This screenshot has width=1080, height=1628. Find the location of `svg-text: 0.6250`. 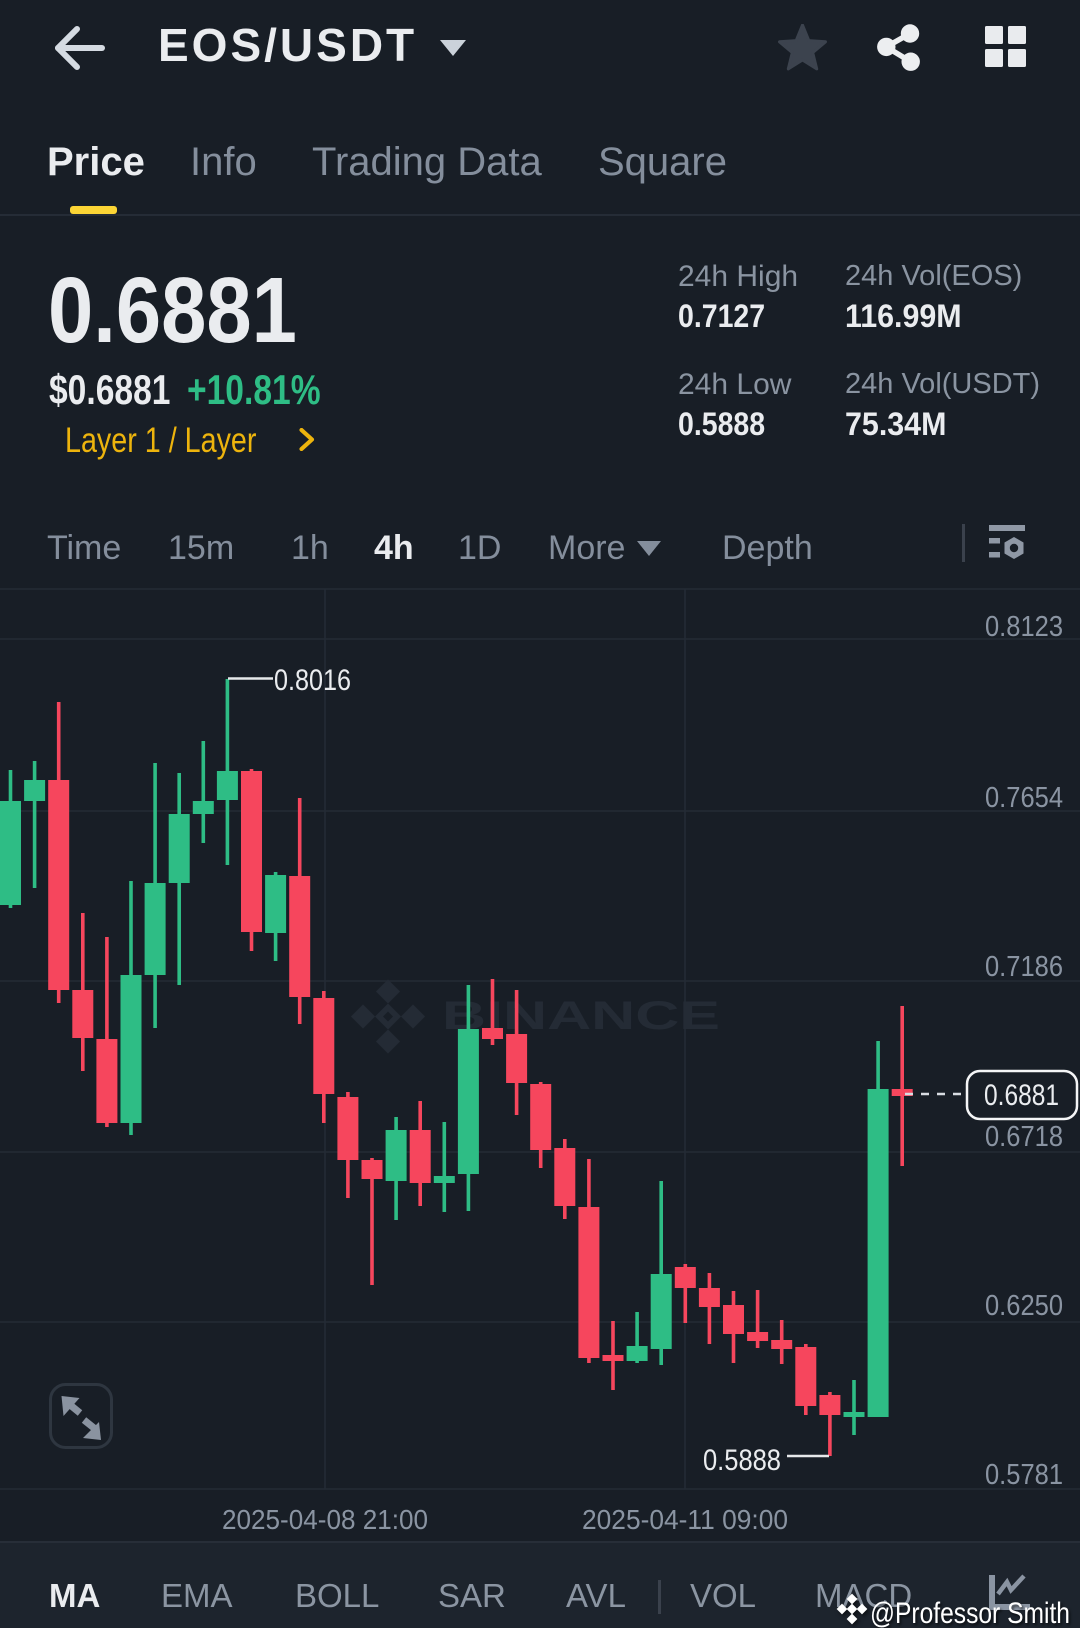

svg-text: 0.6250 is located at coordinates (1024, 1306).